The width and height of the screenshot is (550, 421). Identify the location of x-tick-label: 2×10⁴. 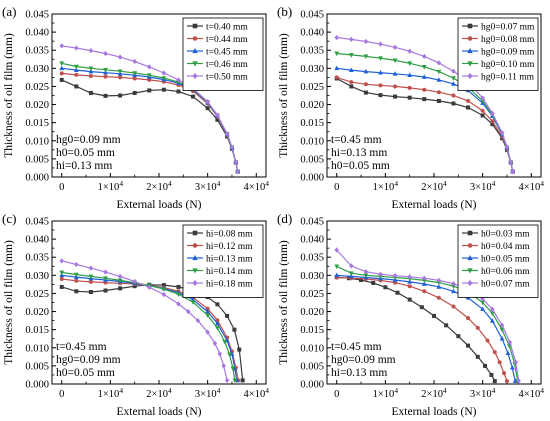
(434, 186).